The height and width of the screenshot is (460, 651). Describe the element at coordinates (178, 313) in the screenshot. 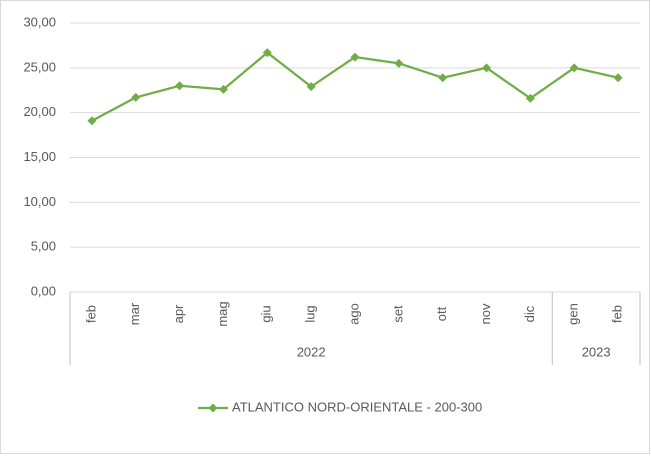

I see `x-tick-label: apr` at that location.